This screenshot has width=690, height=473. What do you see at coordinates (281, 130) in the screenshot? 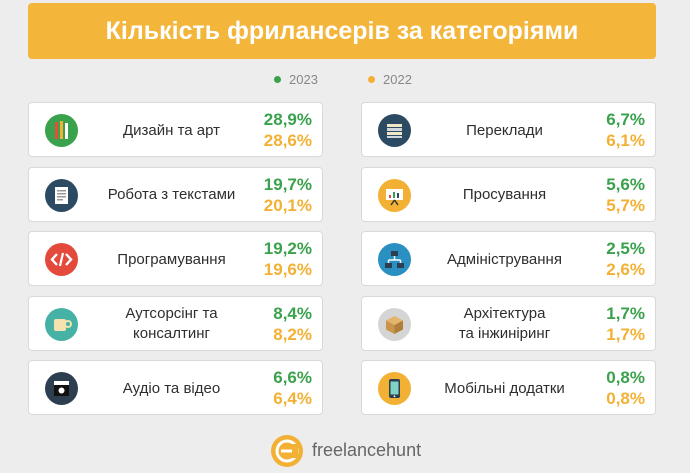
I see `category-values: 28,9% 28,6%` at bounding box center [281, 130].